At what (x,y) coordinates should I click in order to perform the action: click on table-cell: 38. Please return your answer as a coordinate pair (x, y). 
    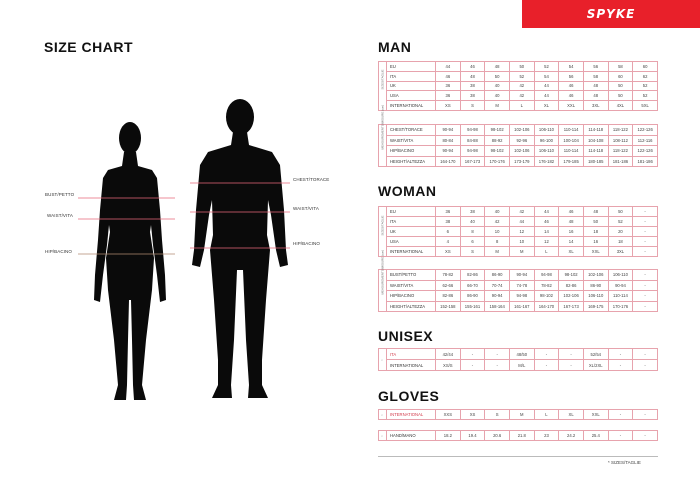
    Looking at the image, I should click on (472, 211).